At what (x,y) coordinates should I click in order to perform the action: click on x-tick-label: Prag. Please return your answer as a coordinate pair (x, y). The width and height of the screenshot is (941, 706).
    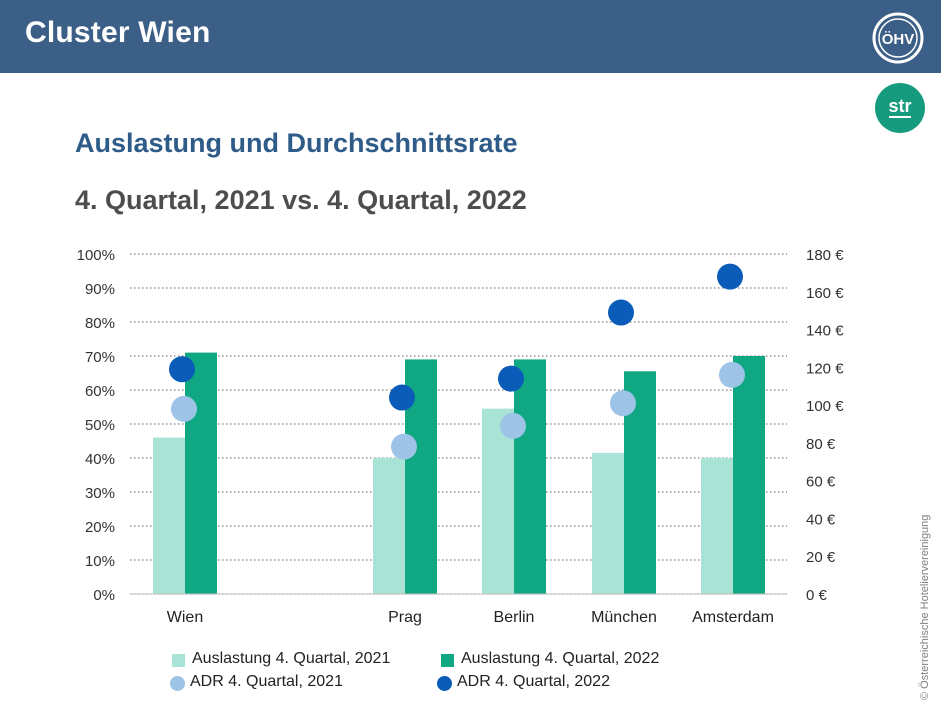
    Looking at the image, I should click on (405, 617).